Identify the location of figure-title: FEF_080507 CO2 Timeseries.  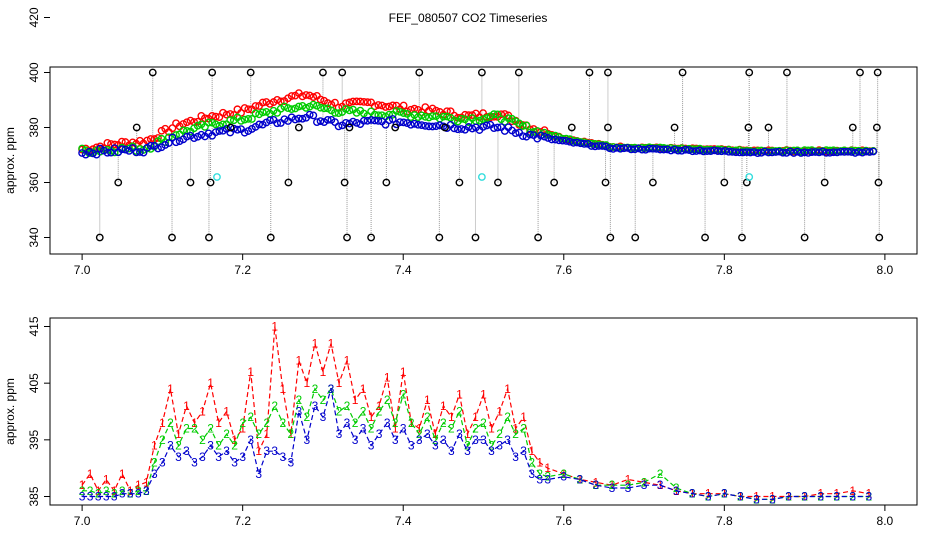
(468, 18).